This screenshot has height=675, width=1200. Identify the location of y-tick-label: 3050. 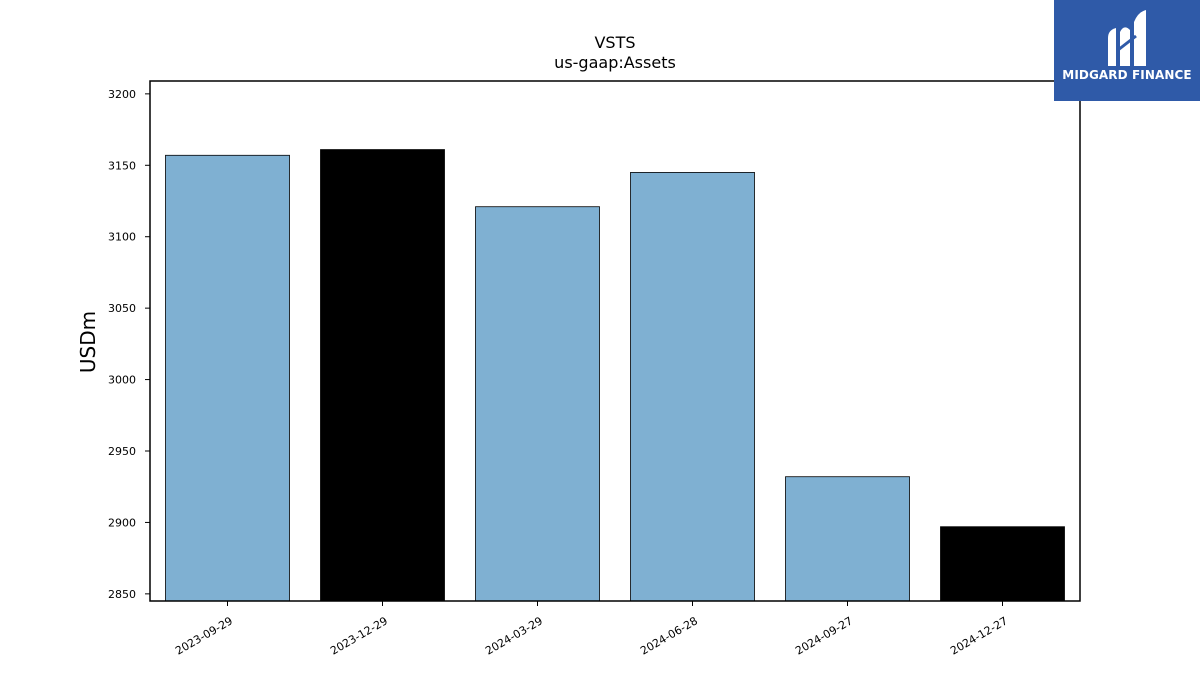
(122, 308).